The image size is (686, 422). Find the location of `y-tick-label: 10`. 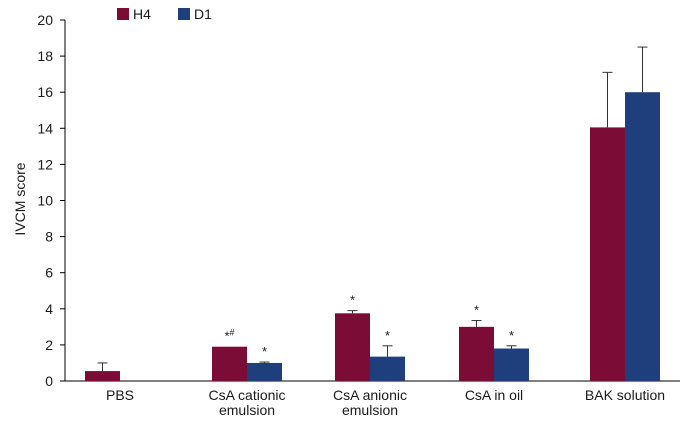

y-tick-label: 10 is located at coordinates (45, 201).